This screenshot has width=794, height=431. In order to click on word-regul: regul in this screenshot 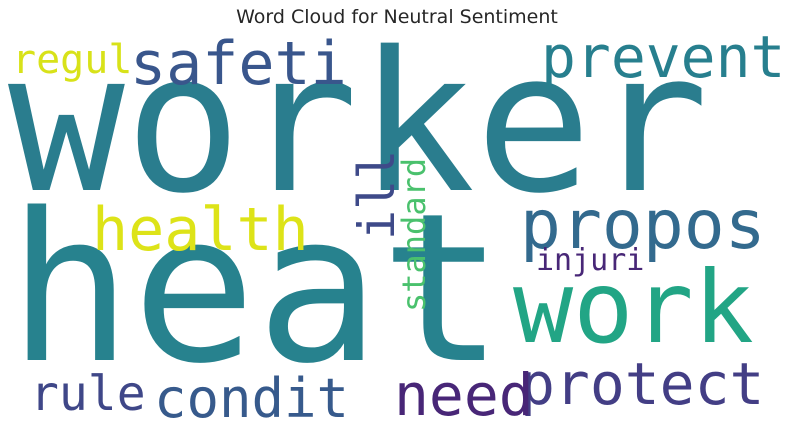, I will do `click(72, 60)`.